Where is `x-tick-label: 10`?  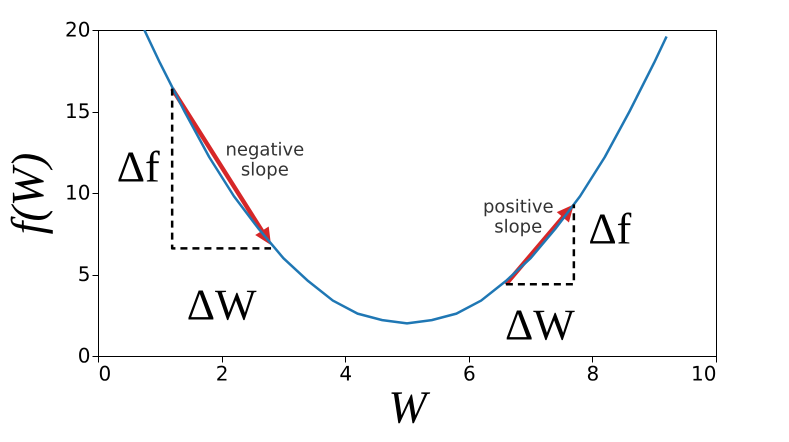
x-tick-label: 10 is located at coordinates (703, 374).